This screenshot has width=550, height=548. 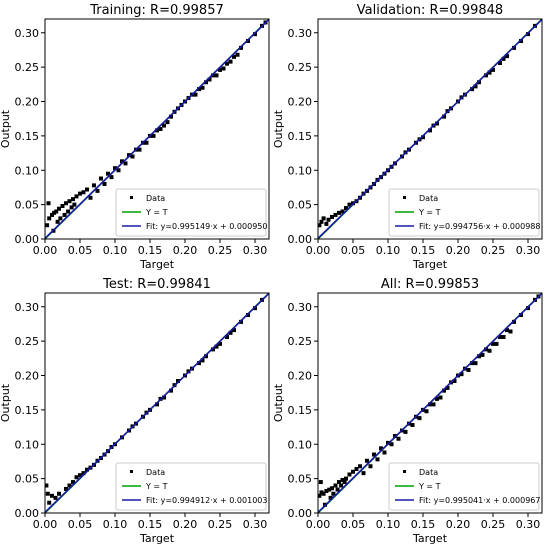 I want to click on x-tick-label: 0.10, so click(x=115, y=524).